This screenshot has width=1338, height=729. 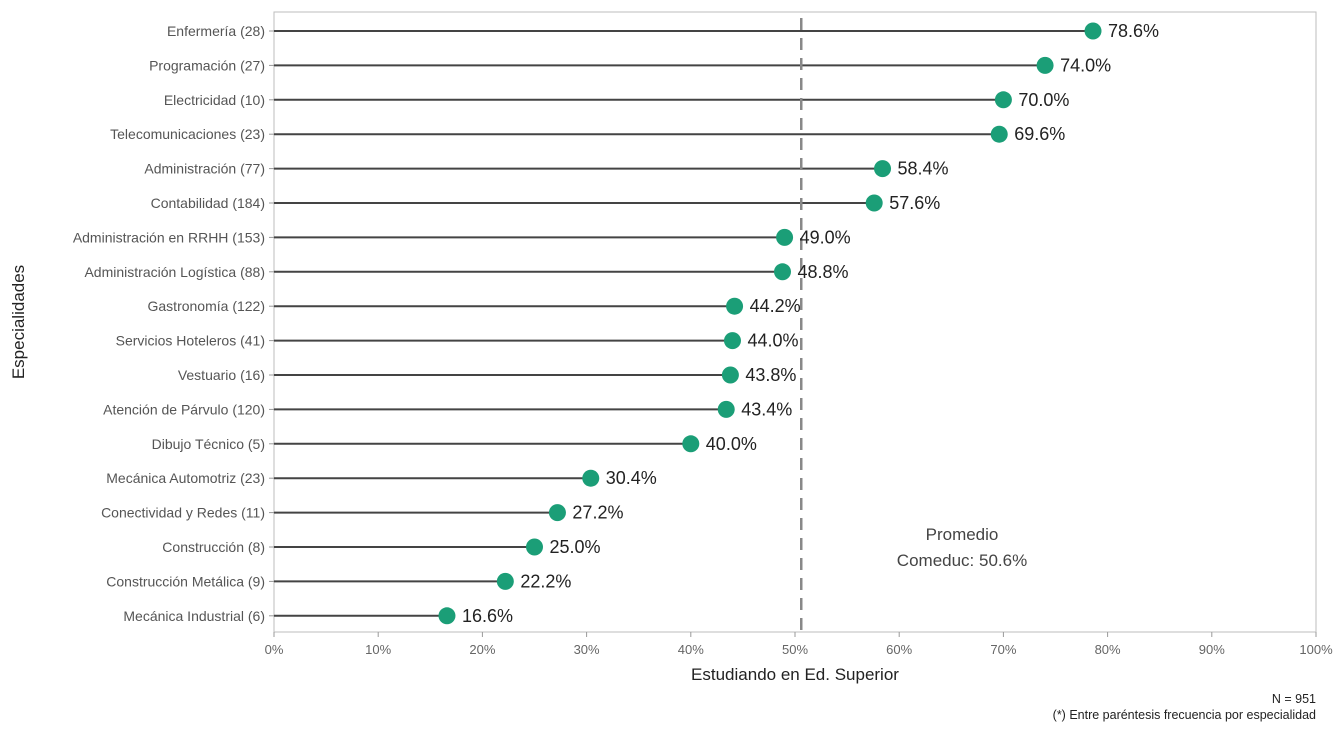 What do you see at coordinates (169, 237) in the screenshot?
I see `category-label: Administración en RRHH (153)` at bounding box center [169, 237].